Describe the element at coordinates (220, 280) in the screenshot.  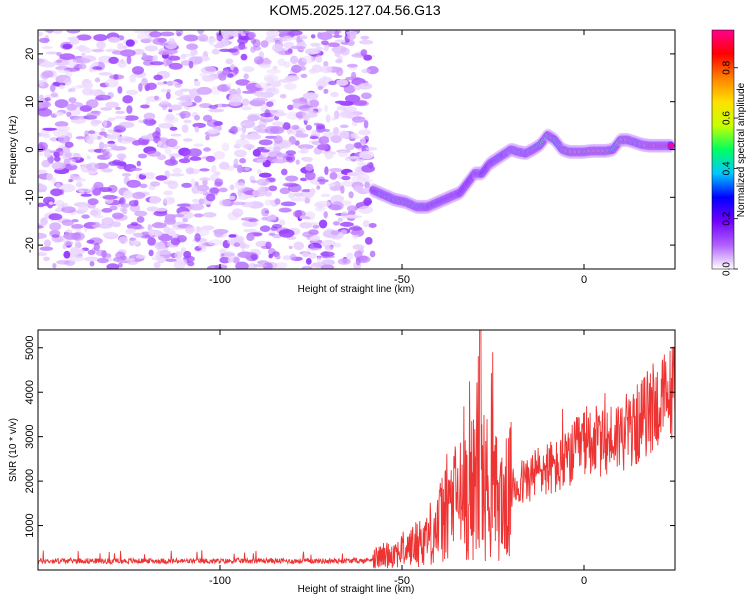
I see `x-tick-label: -100` at that location.